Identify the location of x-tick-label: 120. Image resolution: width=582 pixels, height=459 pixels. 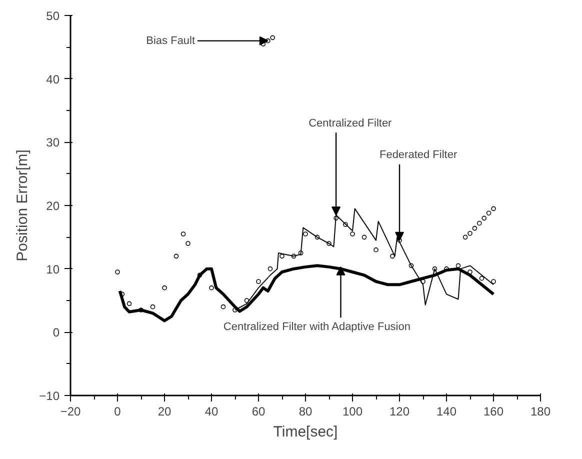
(399, 411).